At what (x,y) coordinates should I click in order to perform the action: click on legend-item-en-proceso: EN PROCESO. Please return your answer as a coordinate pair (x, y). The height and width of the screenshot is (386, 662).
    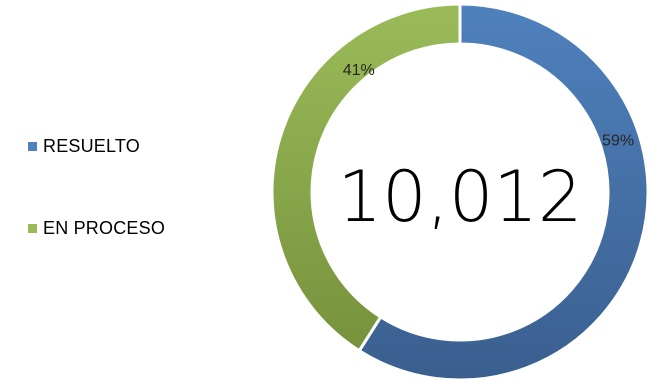
    Looking at the image, I should click on (96, 228).